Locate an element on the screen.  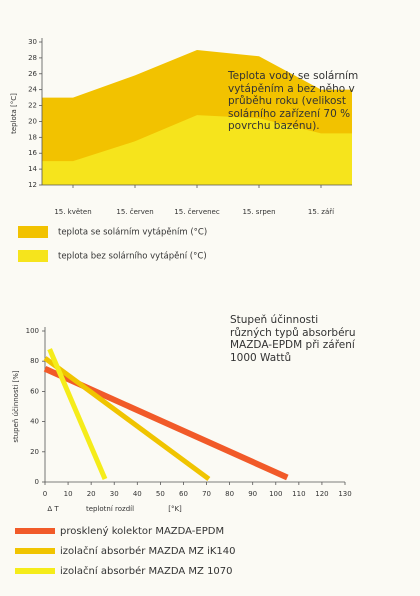
y-tick-label: 80 is located at coordinates (34, 361).